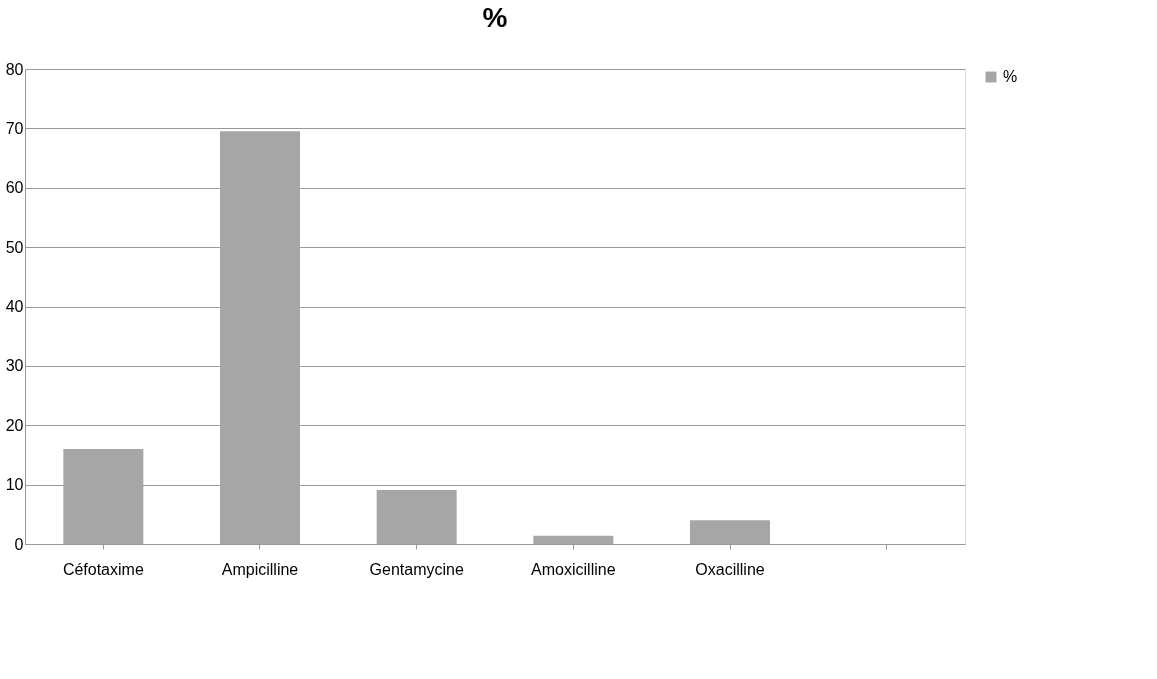 The height and width of the screenshot is (679, 1157). What do you see at coordinates (1010, 76) in the screenshot?
I see `legend-label: %` at bounding box center [1010, 76].